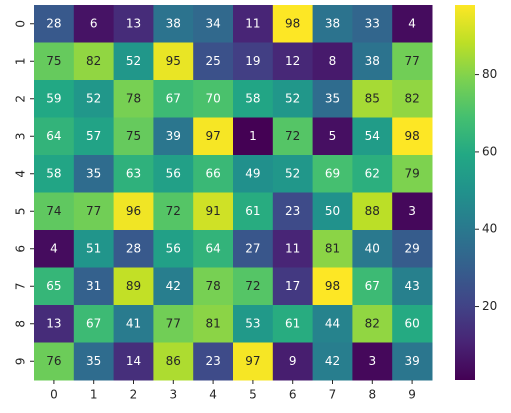  What do you see at coordinates (54, 395) in the screenshot?
I see `x-tick-label: 0` at bounding box center [54, 395].